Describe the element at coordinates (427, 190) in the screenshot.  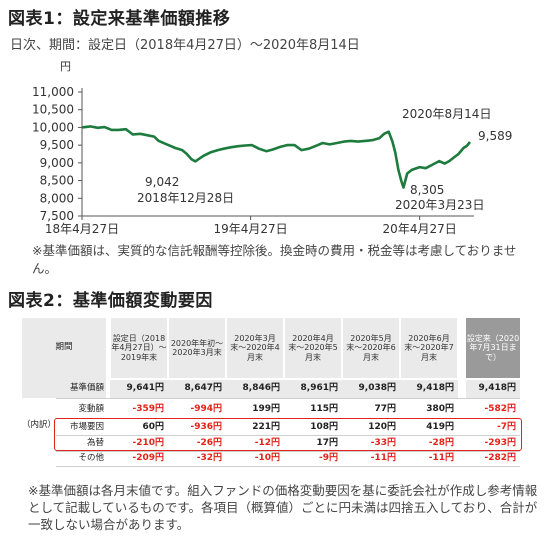
I see `annotation-low-2020-value: 8,305` at that location.